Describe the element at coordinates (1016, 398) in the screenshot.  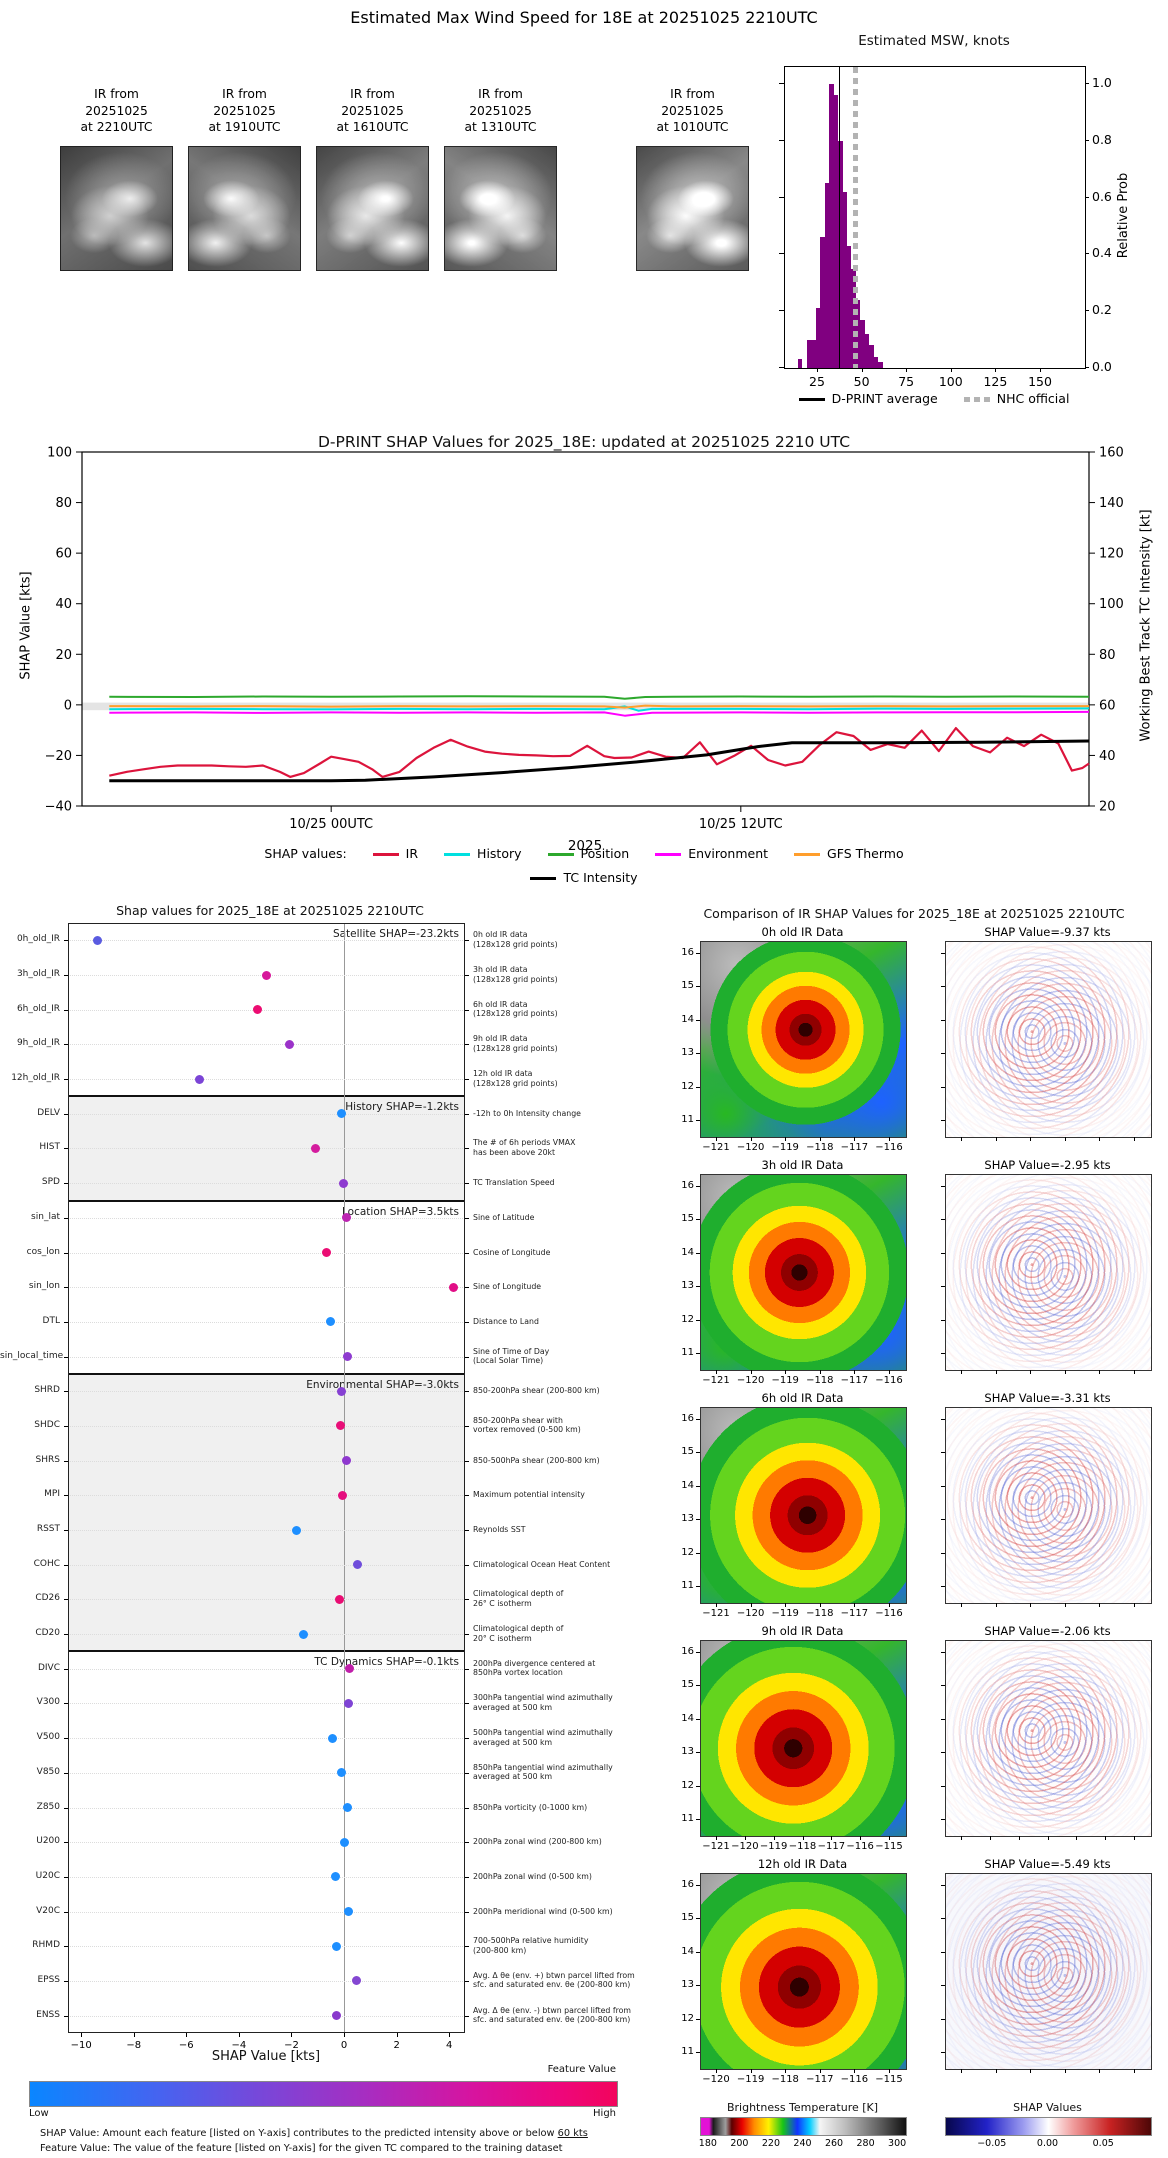
I see `hist-legend-item: NHC official` at that location.